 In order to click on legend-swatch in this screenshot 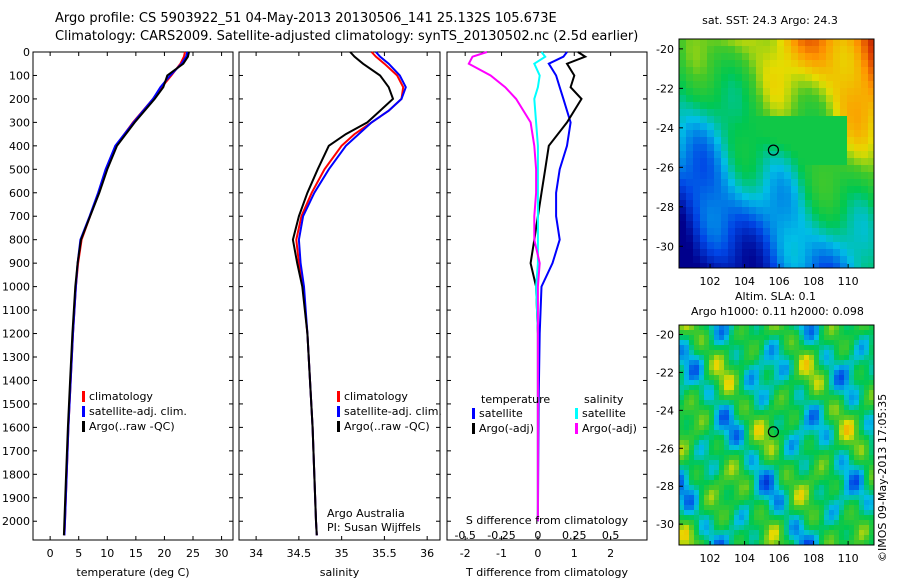, I will do `click(576, 413)`.